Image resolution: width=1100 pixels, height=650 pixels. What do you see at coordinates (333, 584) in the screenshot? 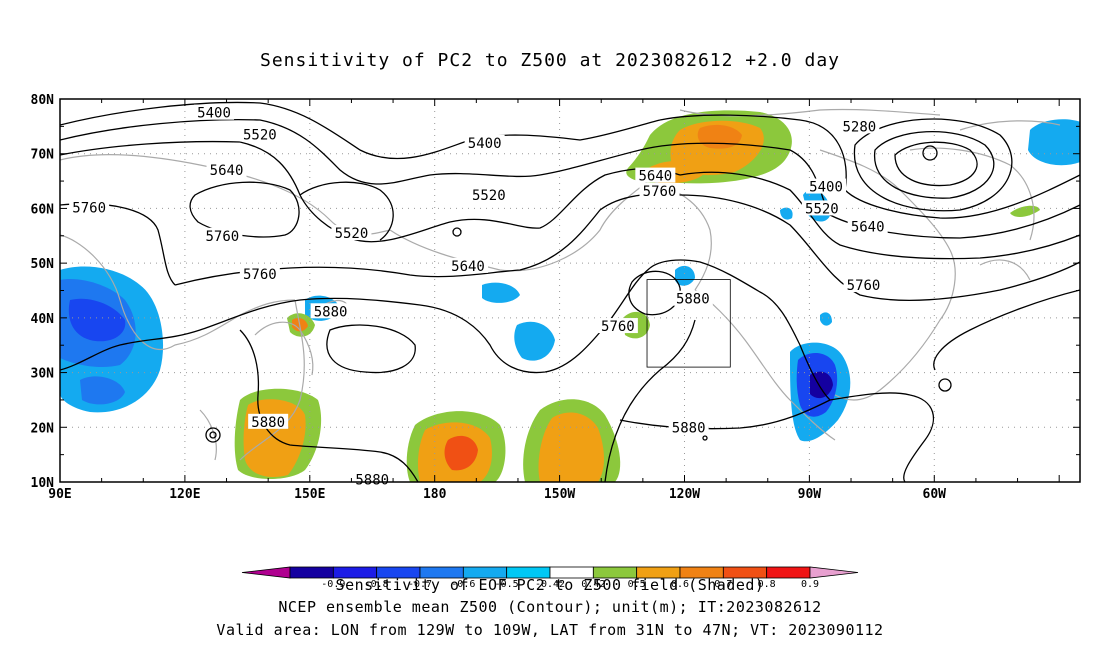
I see `colorbar-tick-label: -0.9` at bounding box center [333, 584].